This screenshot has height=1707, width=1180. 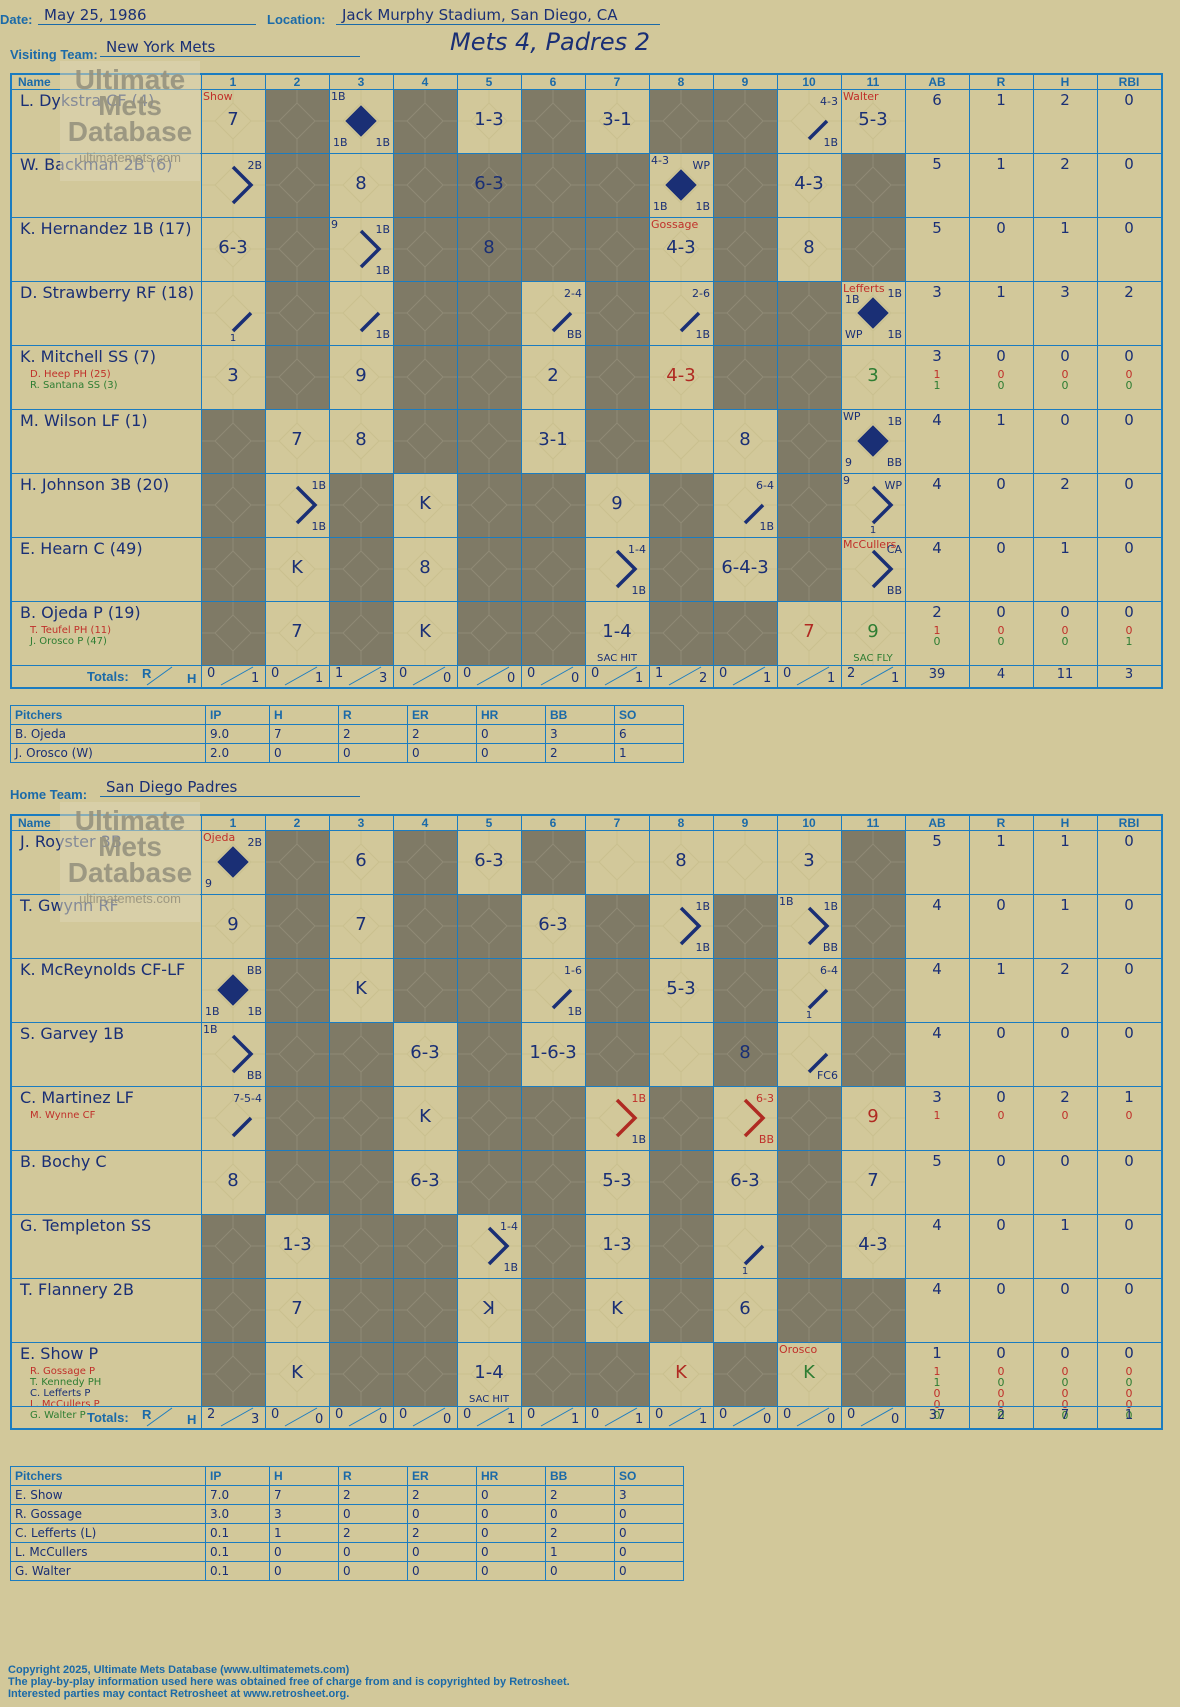 I want to click on pitcher-stat: 0.1, so click(x=237, y=1533).